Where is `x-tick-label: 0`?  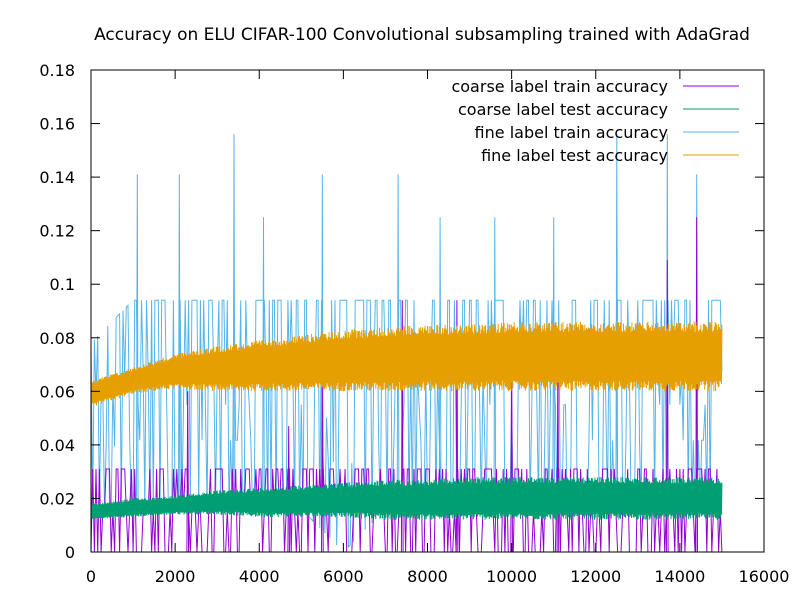 x-tick-label: 0 is located at coordinates (91, 576).